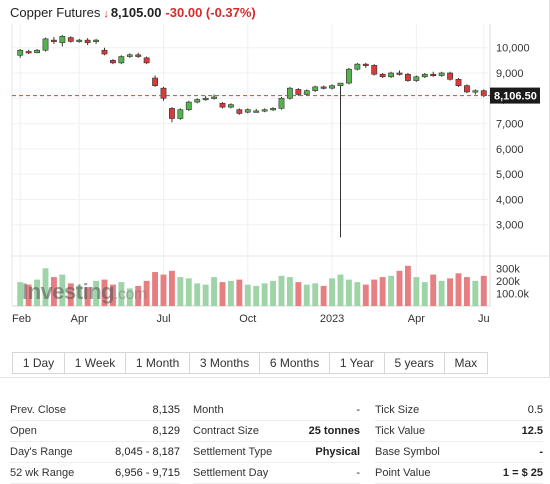 The height and width of the screenshot is (484, 550). Describe the element at coordinates (397, 410) in the screenshot. I see `stats-label: Tick Size` at that location.